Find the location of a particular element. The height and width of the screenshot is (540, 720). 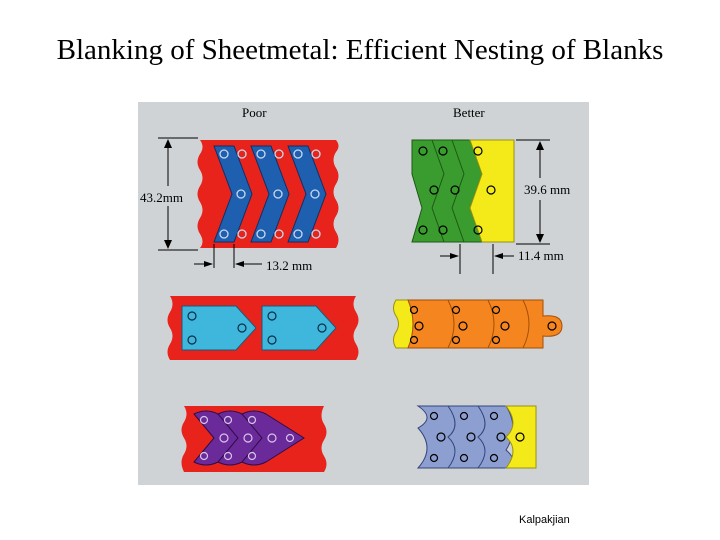

better-layout-1: 39.6 mm 11.4 mm is located at coordinates (490, 206).